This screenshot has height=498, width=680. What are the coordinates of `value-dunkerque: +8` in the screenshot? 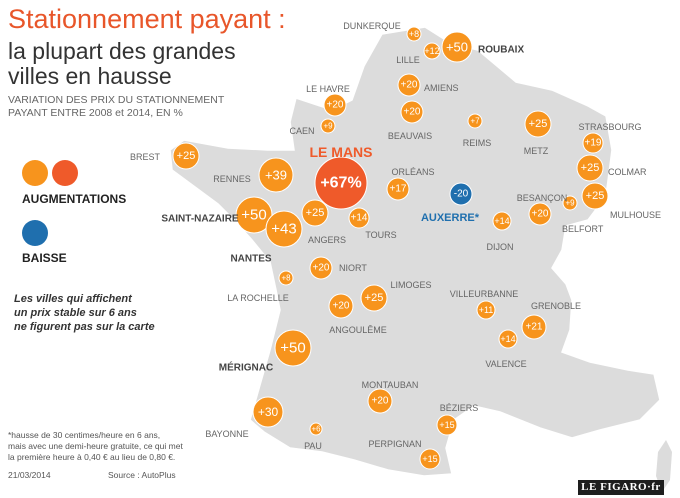 It's located at (414, 34).